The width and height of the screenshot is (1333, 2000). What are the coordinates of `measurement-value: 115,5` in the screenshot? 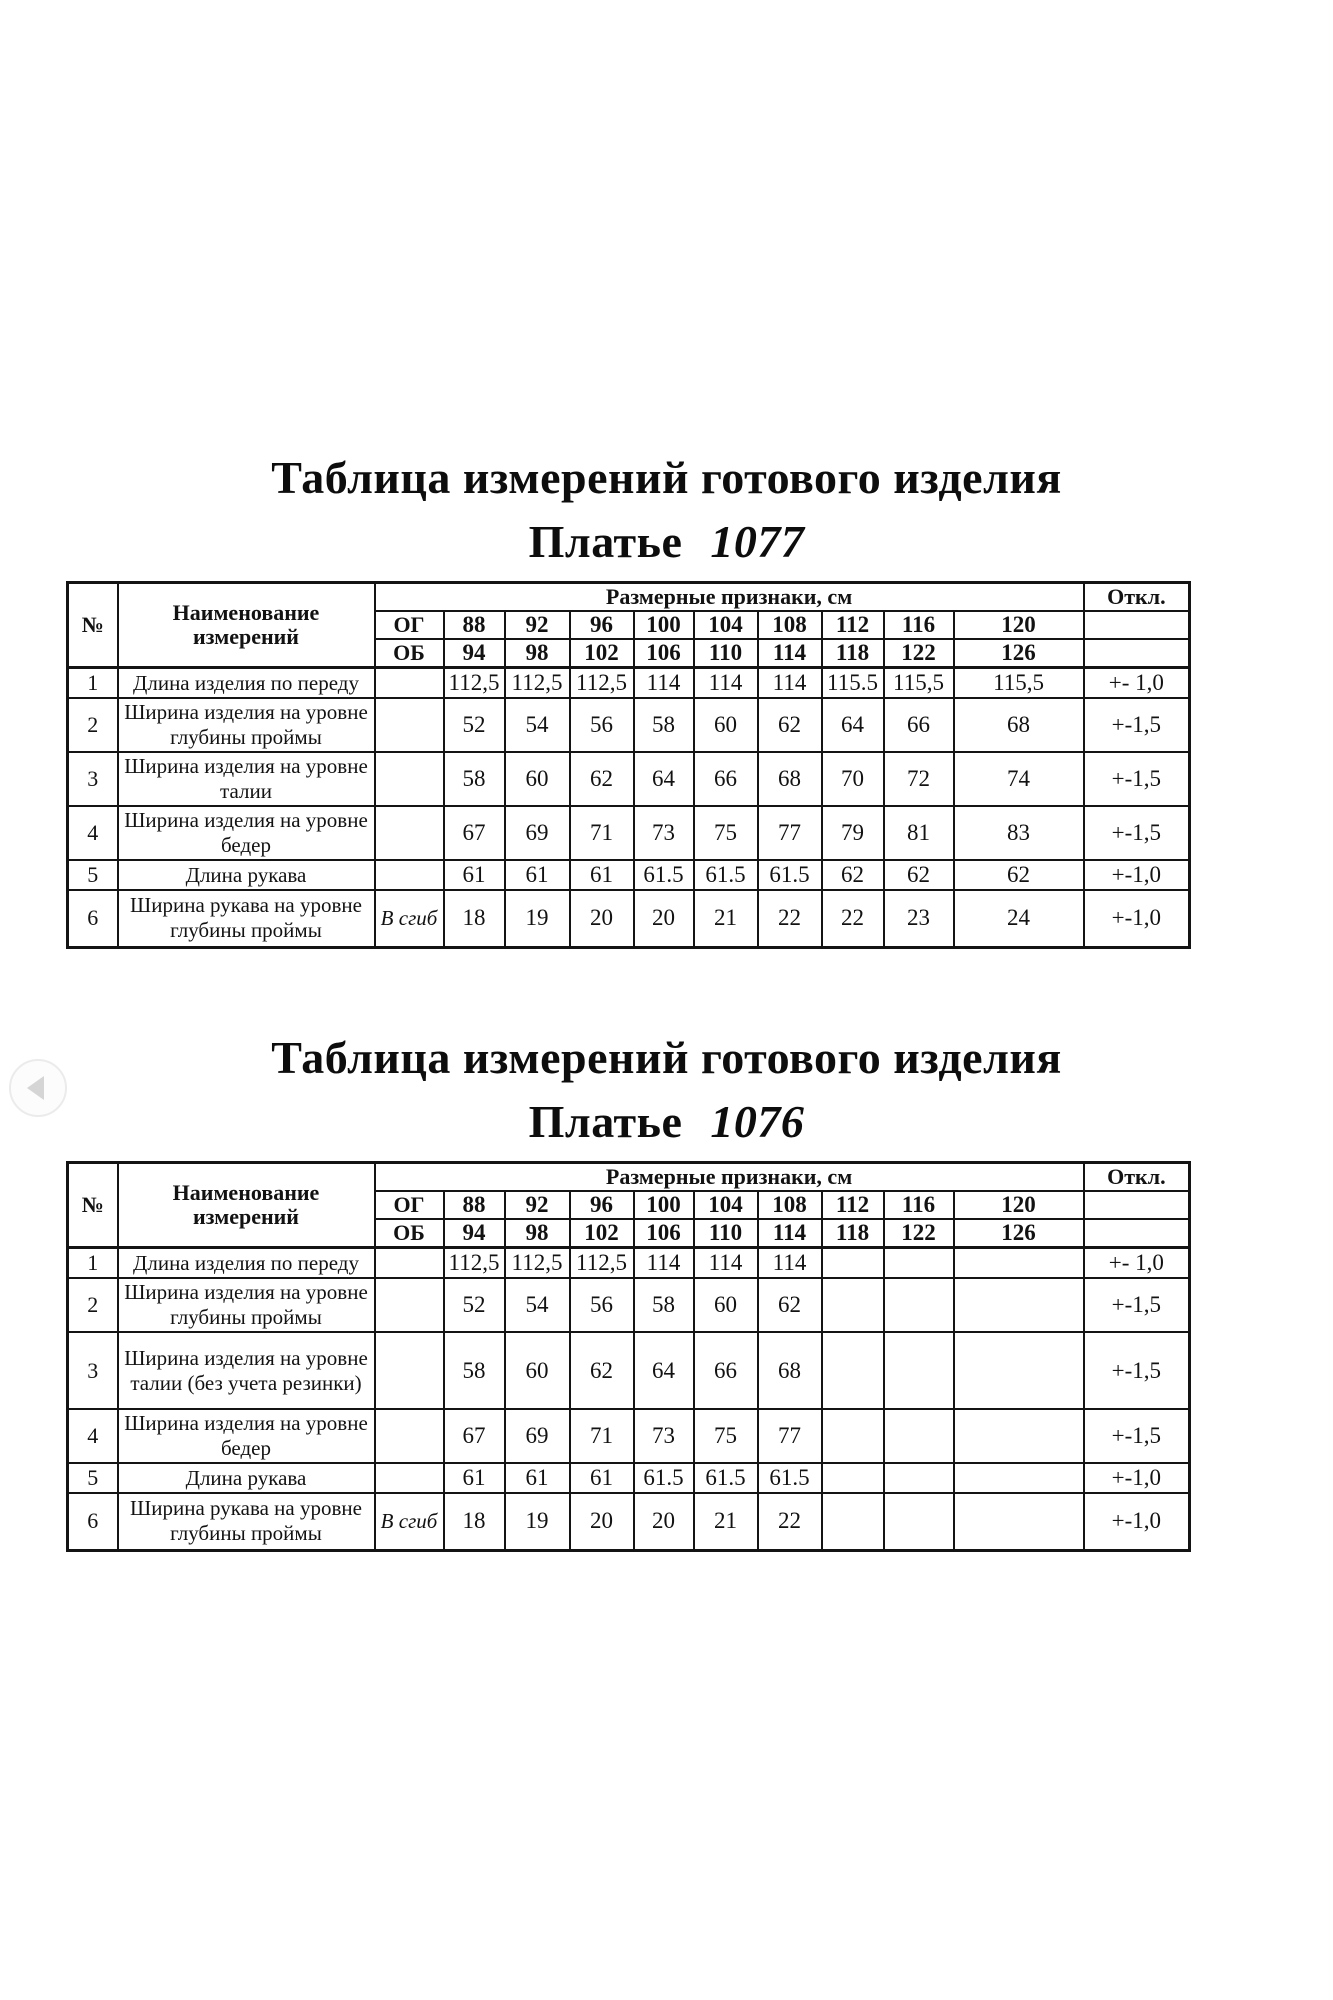 It's located at (918, 682).